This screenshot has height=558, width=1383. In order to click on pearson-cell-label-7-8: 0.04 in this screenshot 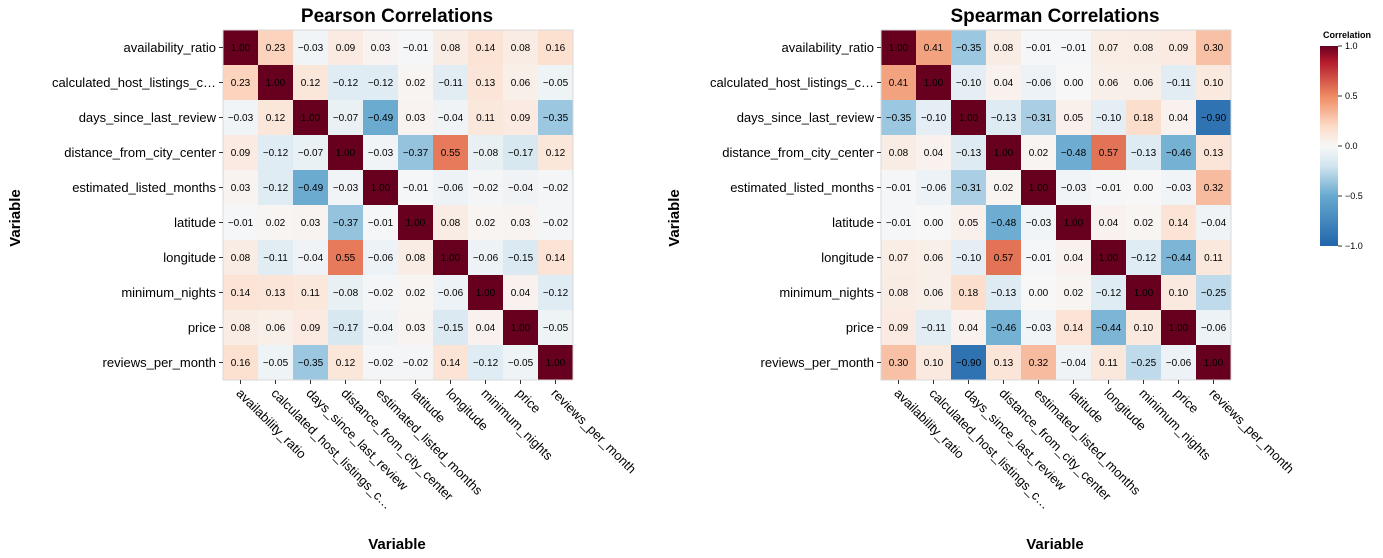, I will do `click(521, 293)`.